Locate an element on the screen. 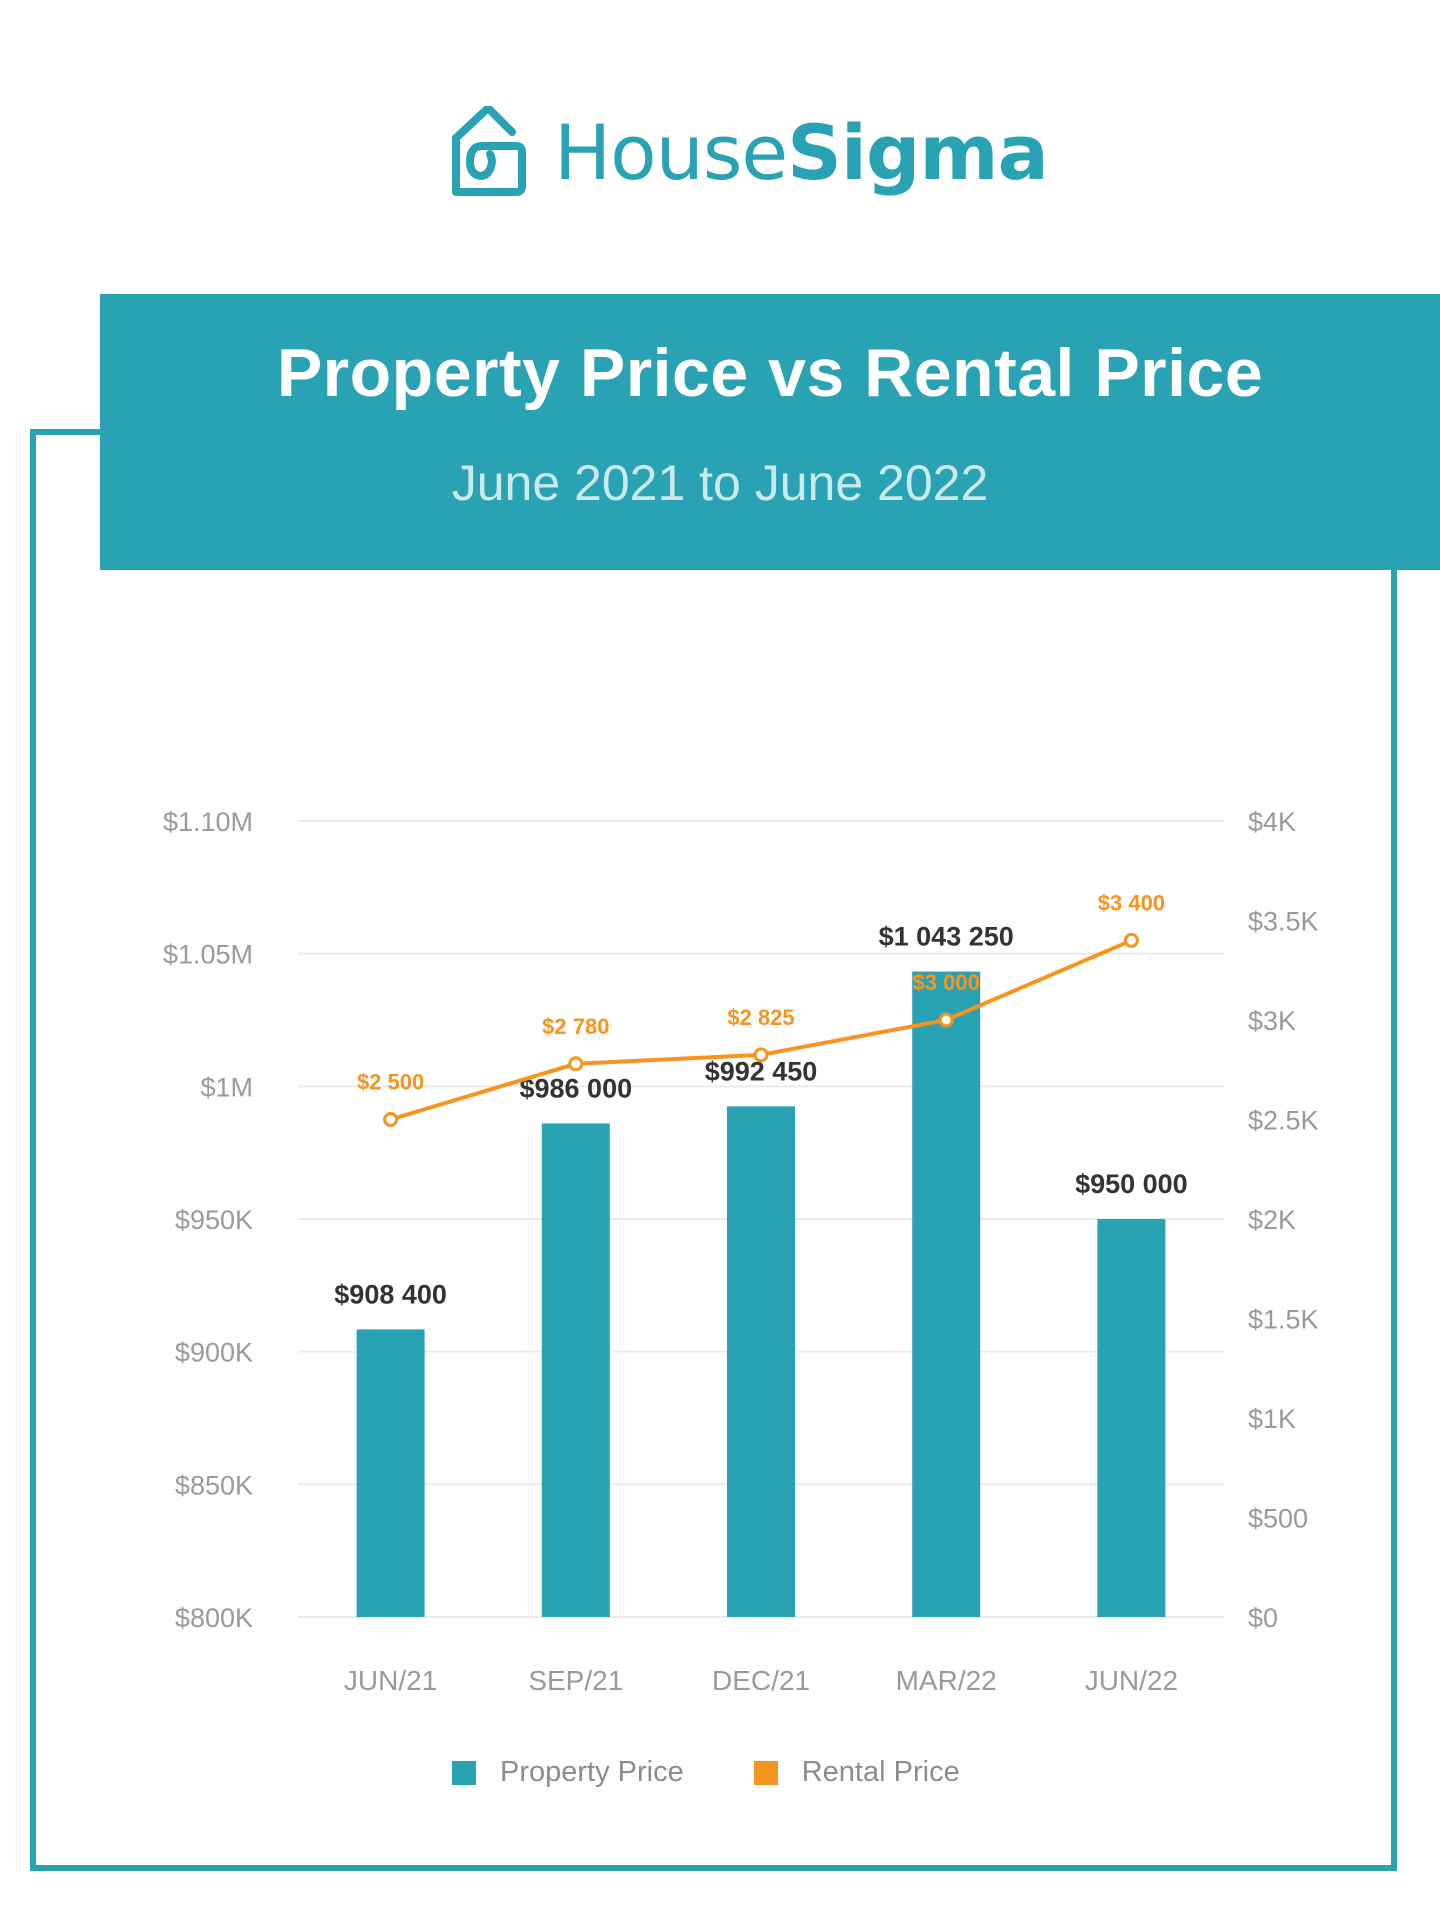  line-data-label: $2 825 is located at coordinates (760, 1017).